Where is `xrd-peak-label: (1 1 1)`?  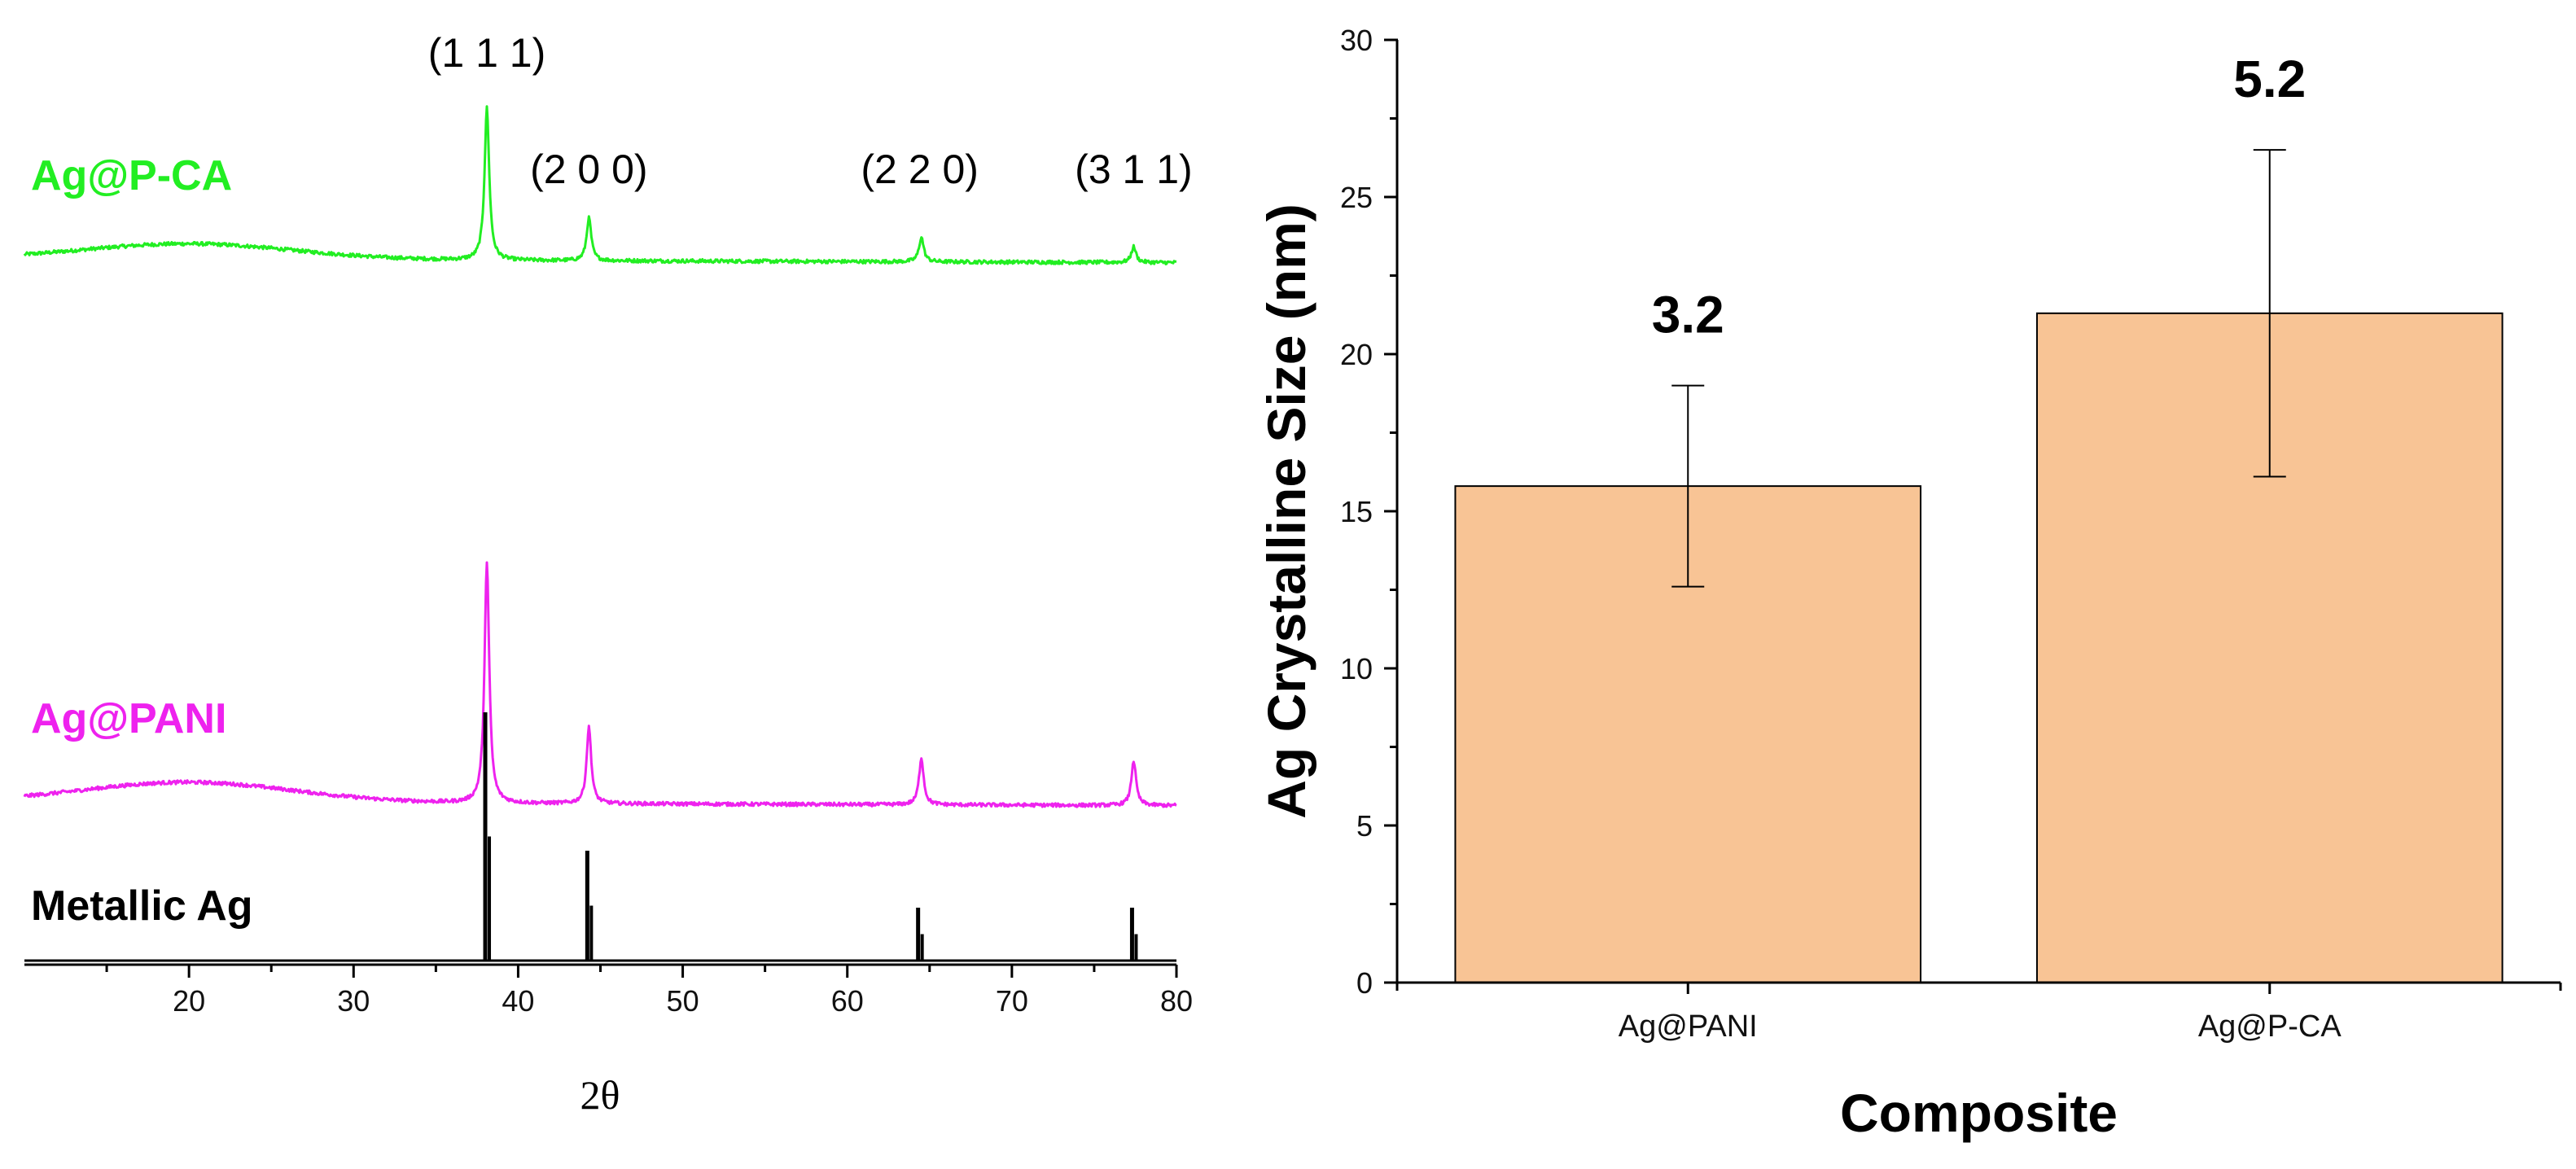
xrd-peak-label: (1 1 1) is located at coordinates (487, 53).